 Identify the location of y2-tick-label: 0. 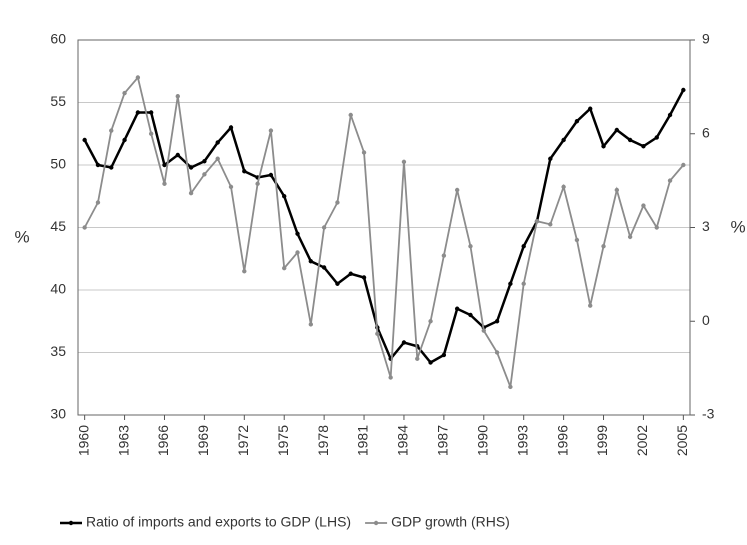
(706, 320).